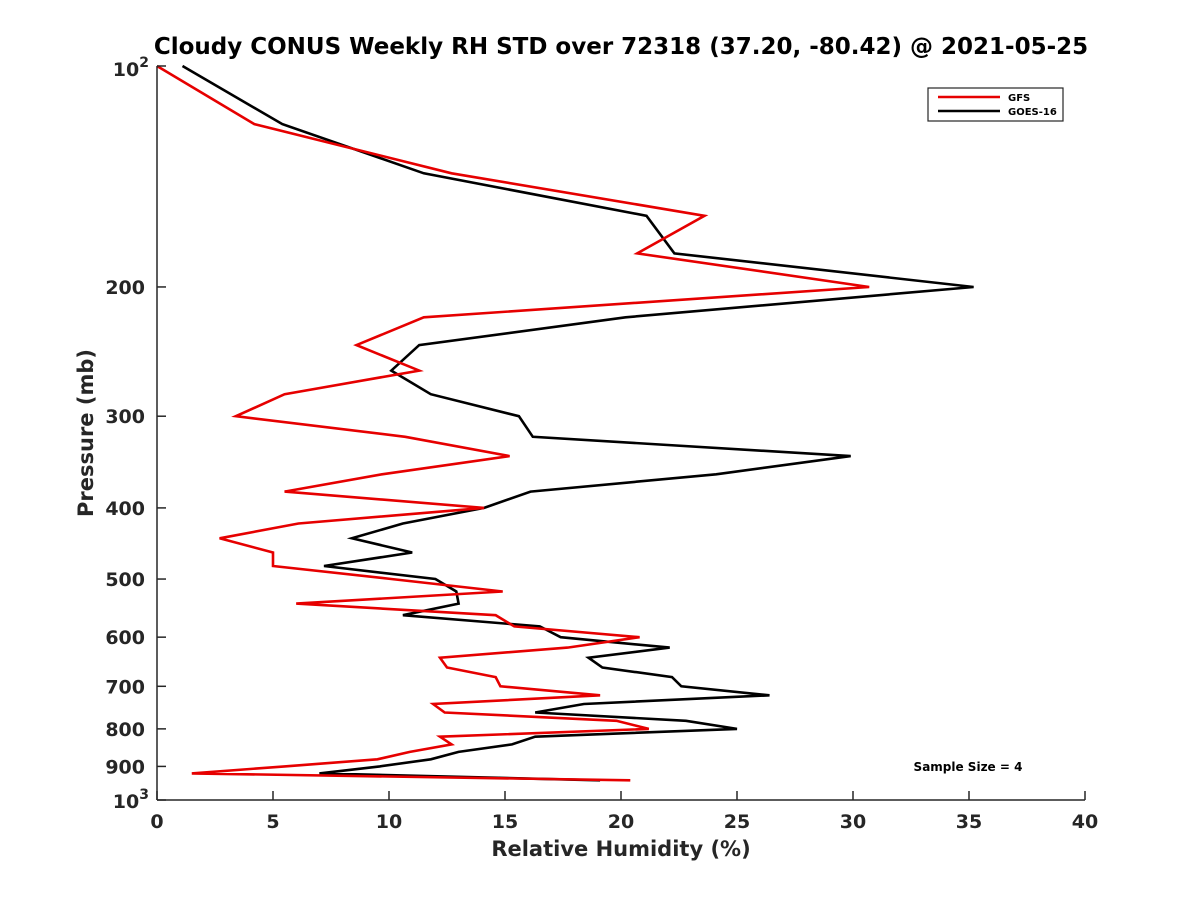  I want to click on y-tick-label: 200, so click(125, 288).